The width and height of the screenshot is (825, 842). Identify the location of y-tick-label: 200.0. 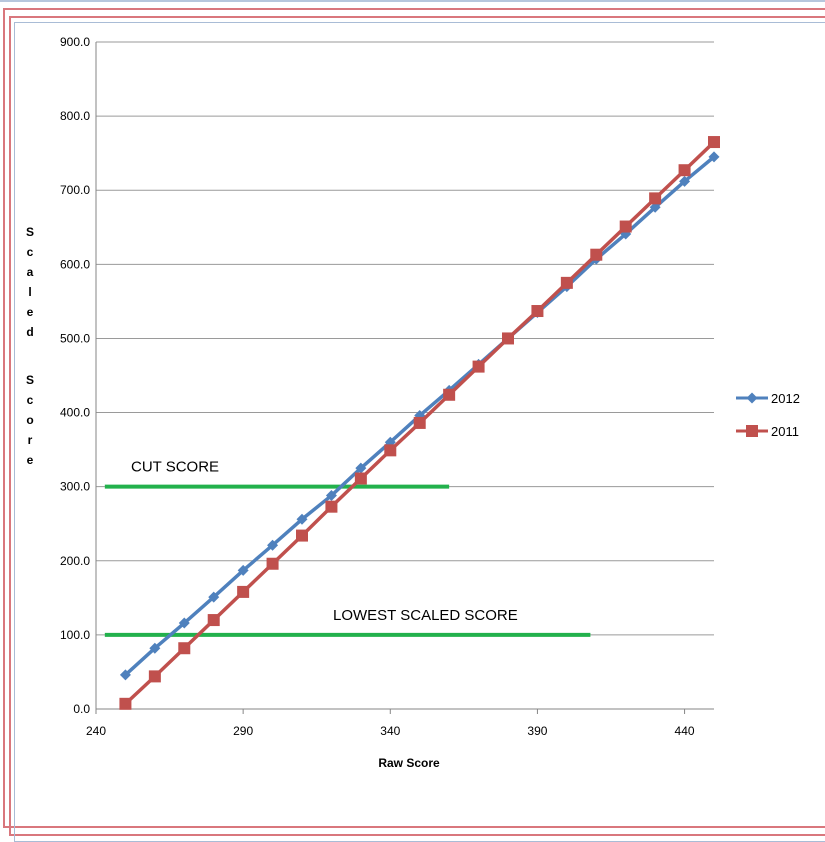
(75, 561).